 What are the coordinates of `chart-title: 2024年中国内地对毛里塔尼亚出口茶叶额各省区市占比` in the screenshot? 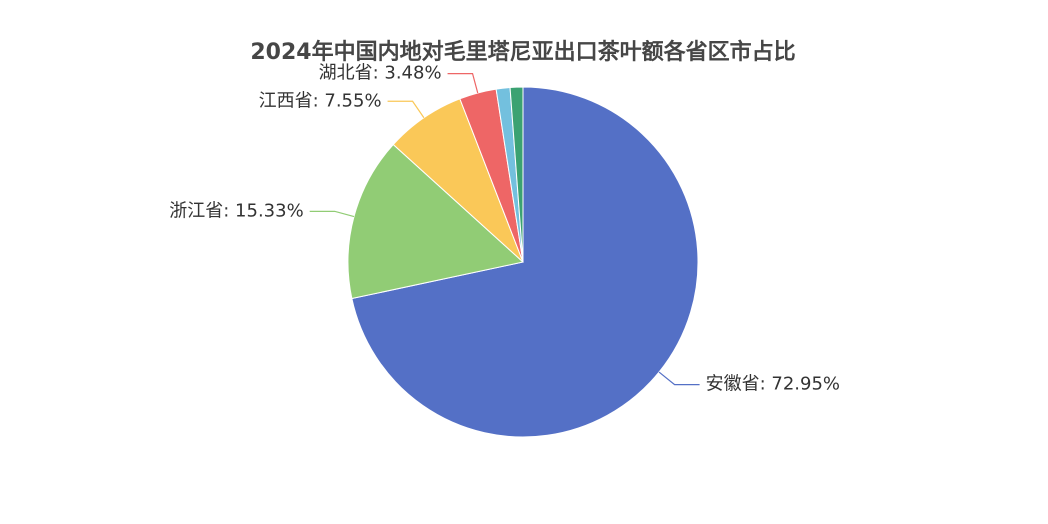 It's located at (522, 52).